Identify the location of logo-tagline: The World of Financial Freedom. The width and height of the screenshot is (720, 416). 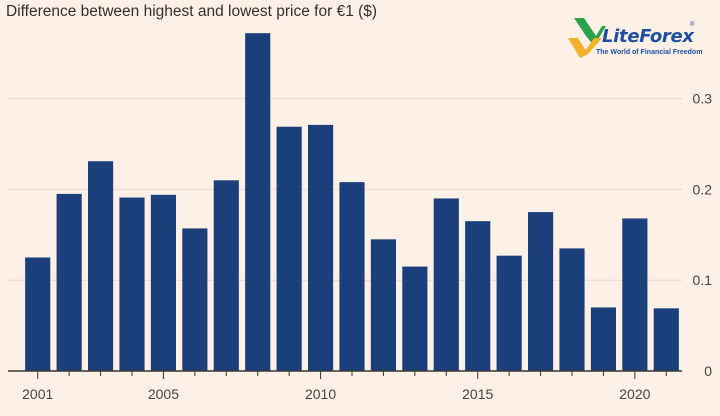
(649, 52).